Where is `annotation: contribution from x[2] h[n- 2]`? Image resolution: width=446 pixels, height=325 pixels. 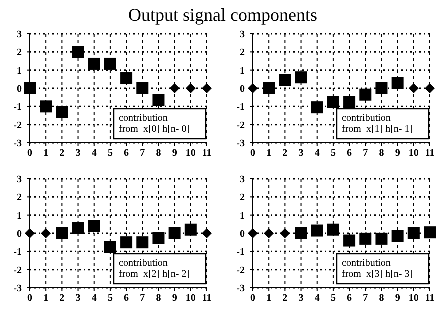 annotation: contribution from x[2] h[n- 2] is located at coordinates (154, 269).